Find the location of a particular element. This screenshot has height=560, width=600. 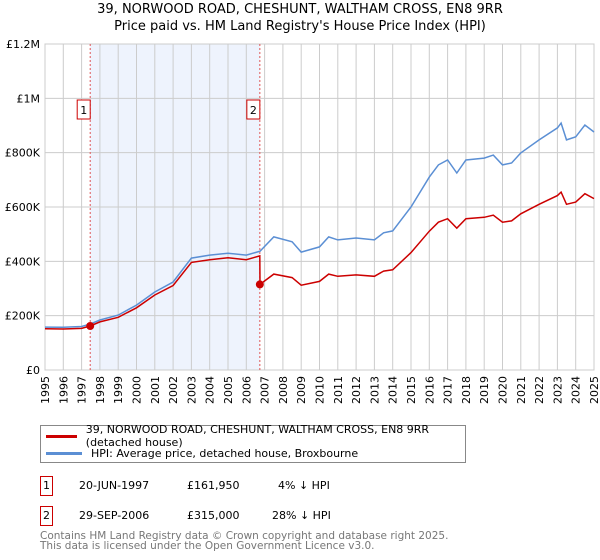

y-tick-label: £0 is located at coordinates (33, 370).